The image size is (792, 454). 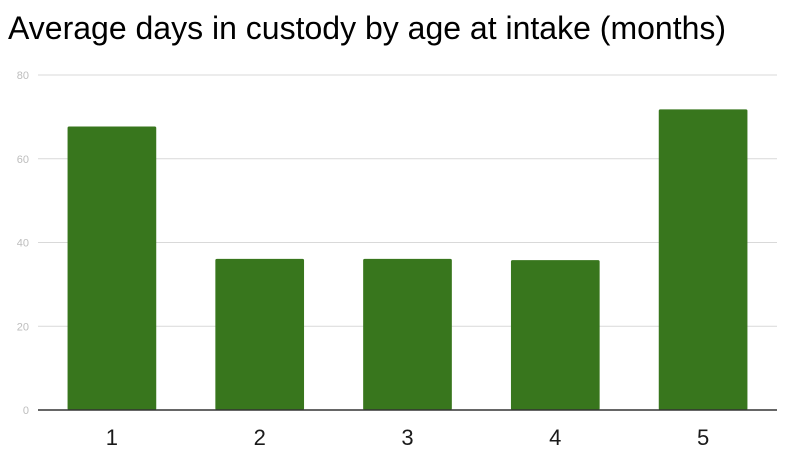 I want to click on y-tick-label: 40, so click(x=23, y=244).